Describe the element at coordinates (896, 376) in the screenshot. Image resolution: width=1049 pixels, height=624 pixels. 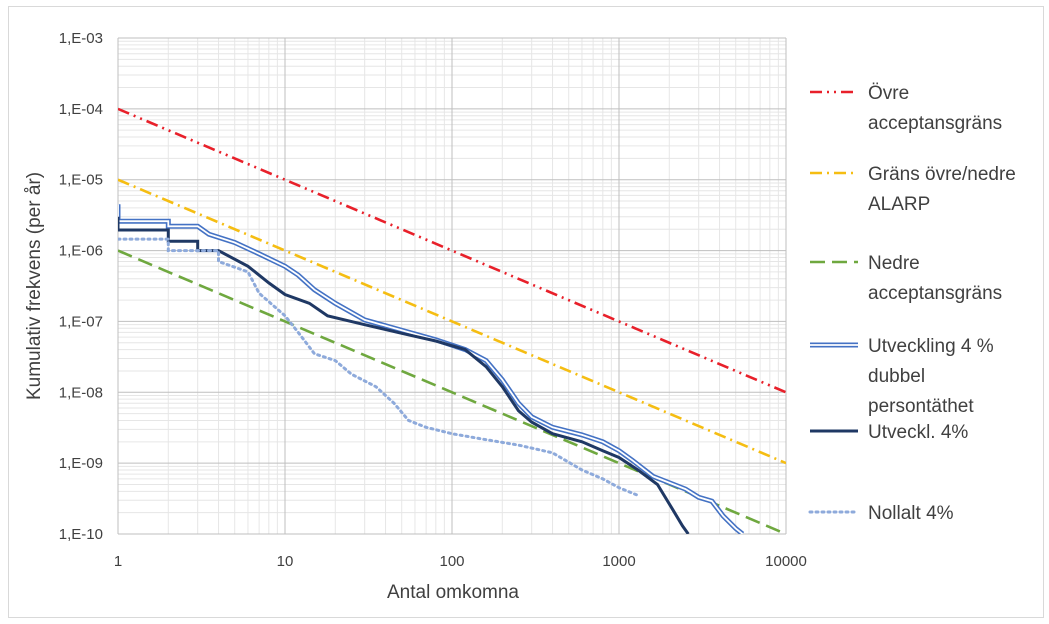
I see `legend-label: dubbel` at that location.